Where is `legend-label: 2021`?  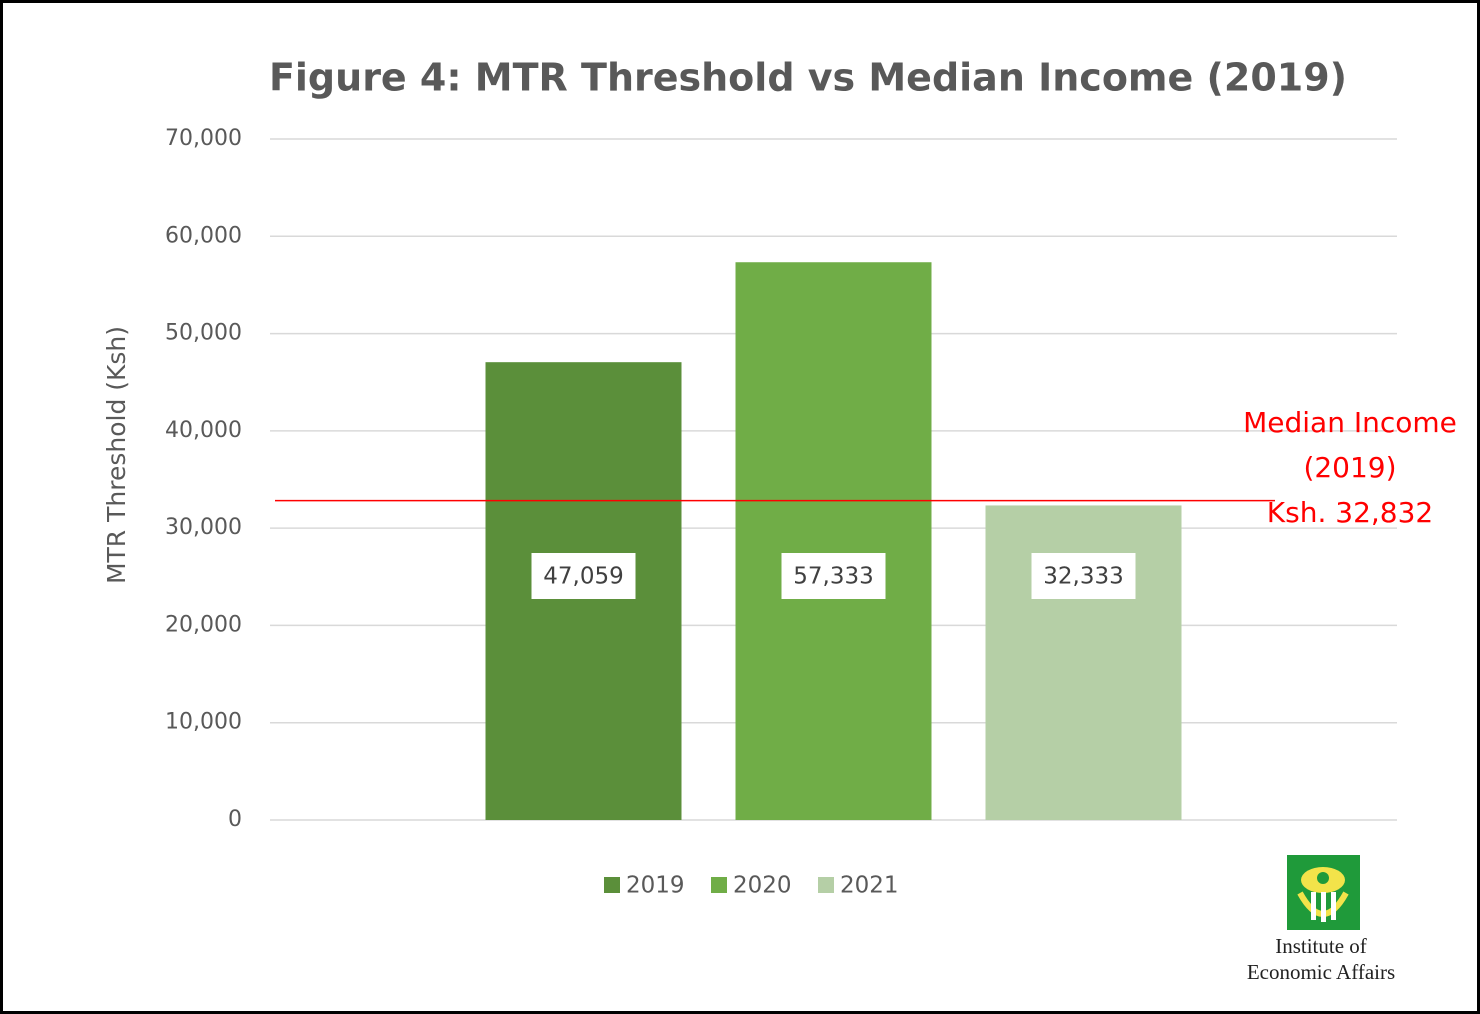
legend-label: 2021 is located at coordinates (869, 886).